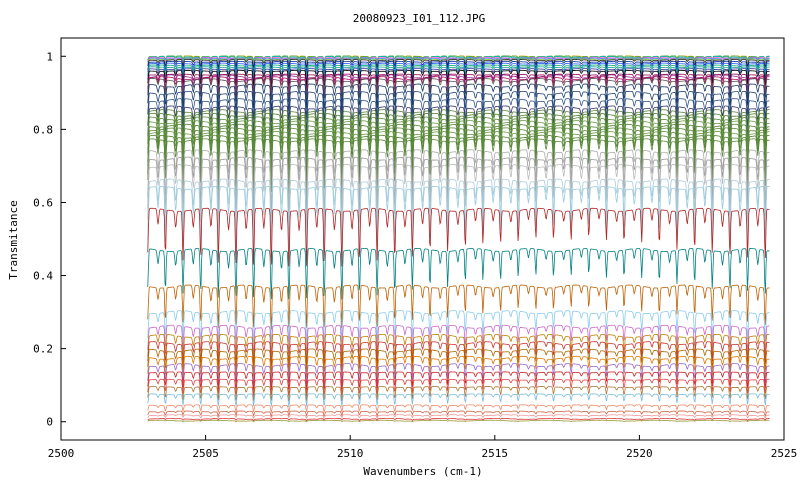 The width and height of the screenshot is (800, 485). Describe the element at coordinates (61, 453) in the screenshot. I see `x-tick-label: 2500` at that location.